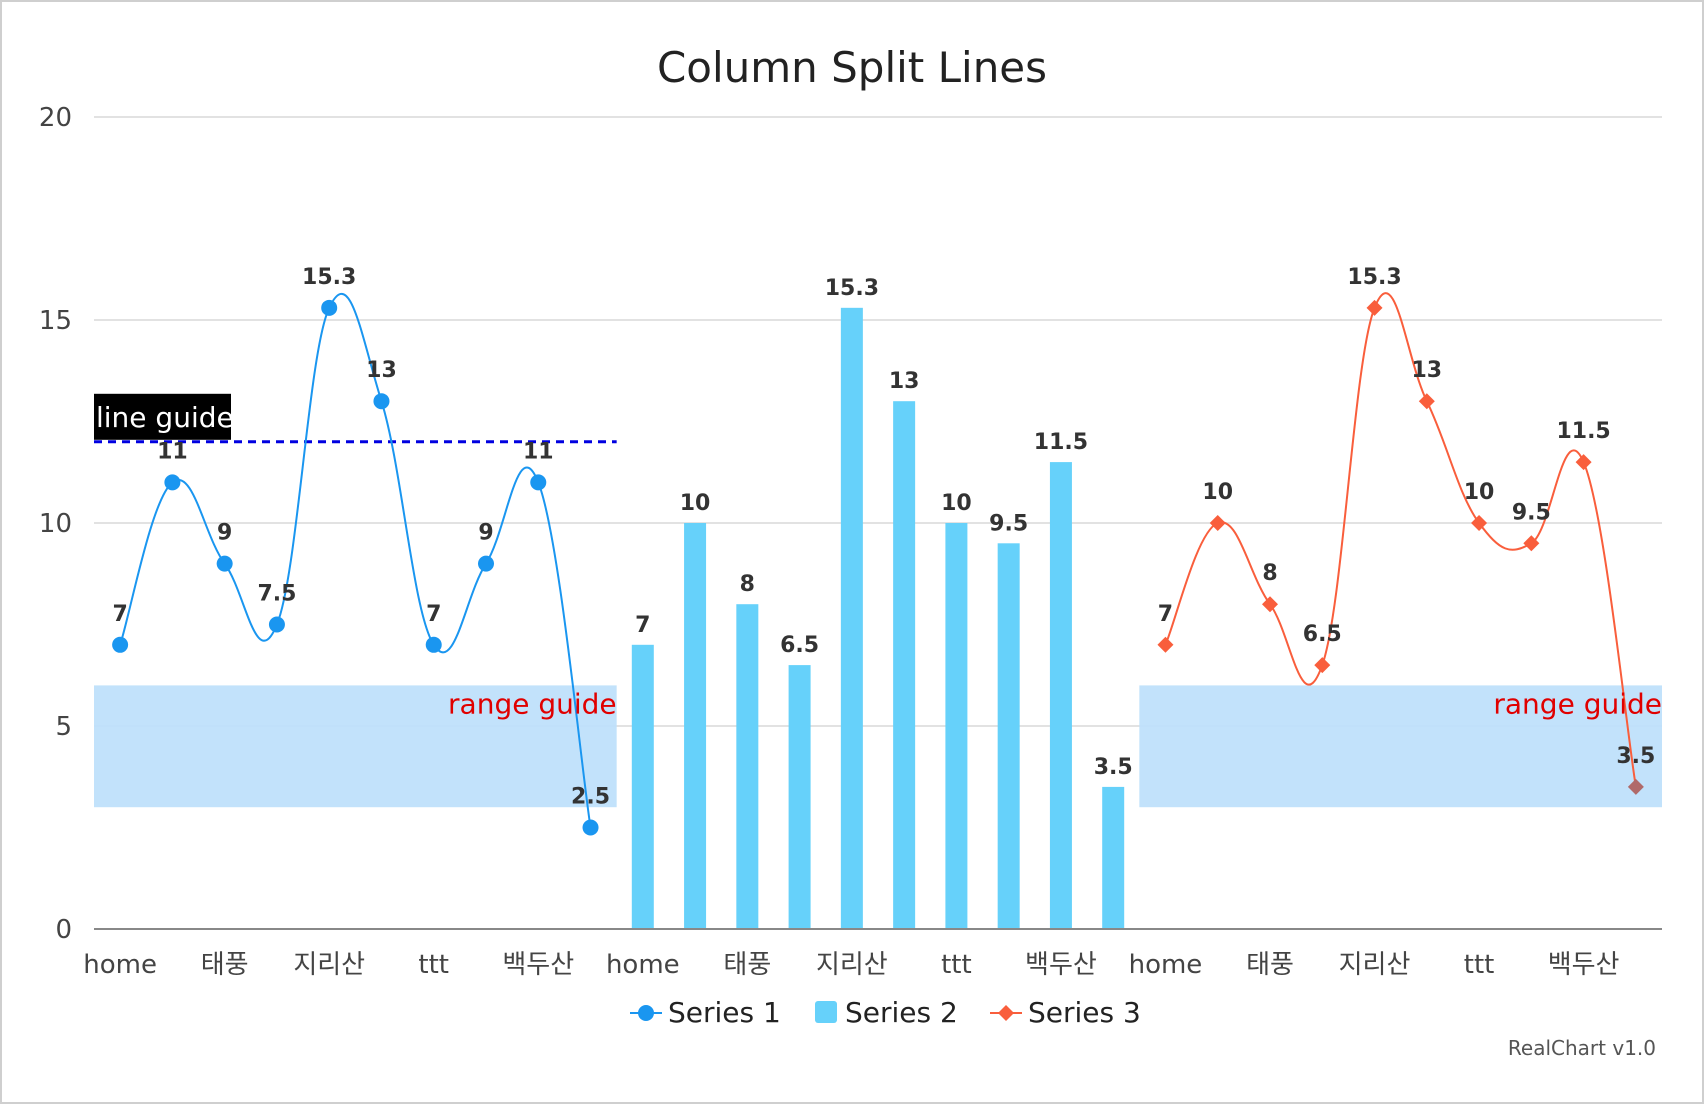 The image size is (1704, 1108). What do you see at coordinates (852, 67) in the screenshot?
I see `chart-title: Column Split Lines` at bounding box center [852, 67].